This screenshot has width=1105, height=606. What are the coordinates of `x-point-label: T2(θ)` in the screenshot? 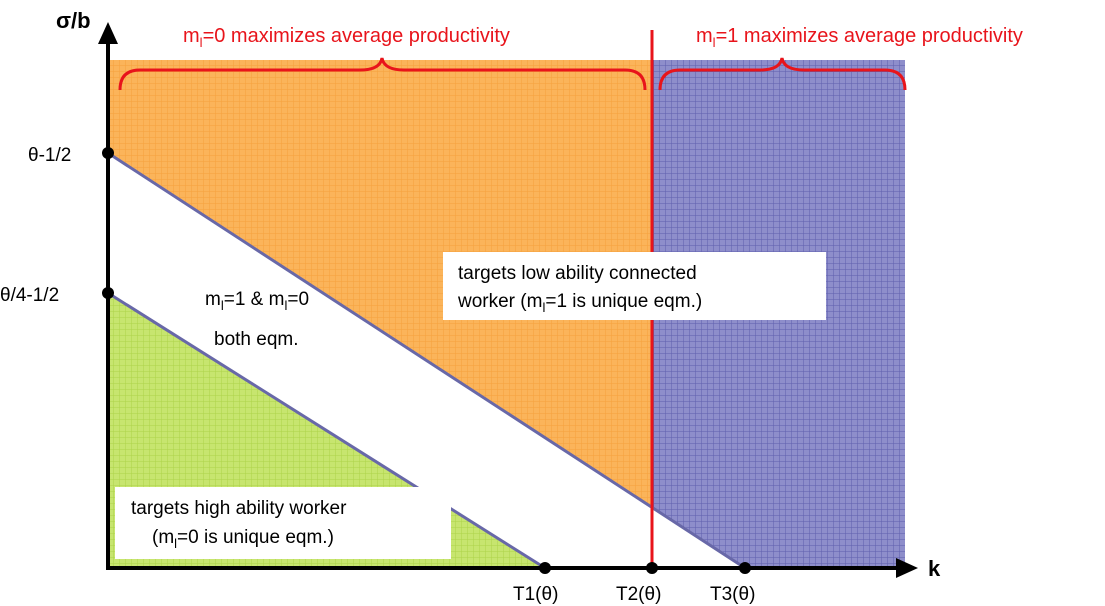 It's located at (638, 594).